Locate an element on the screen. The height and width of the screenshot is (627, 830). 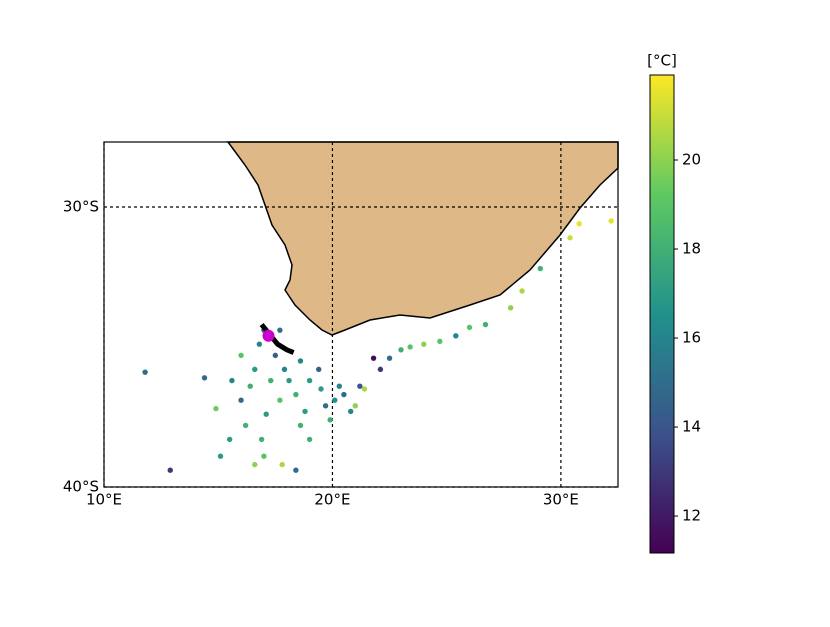
y-tick-label: 40°S is located at coordinates (81, 487).